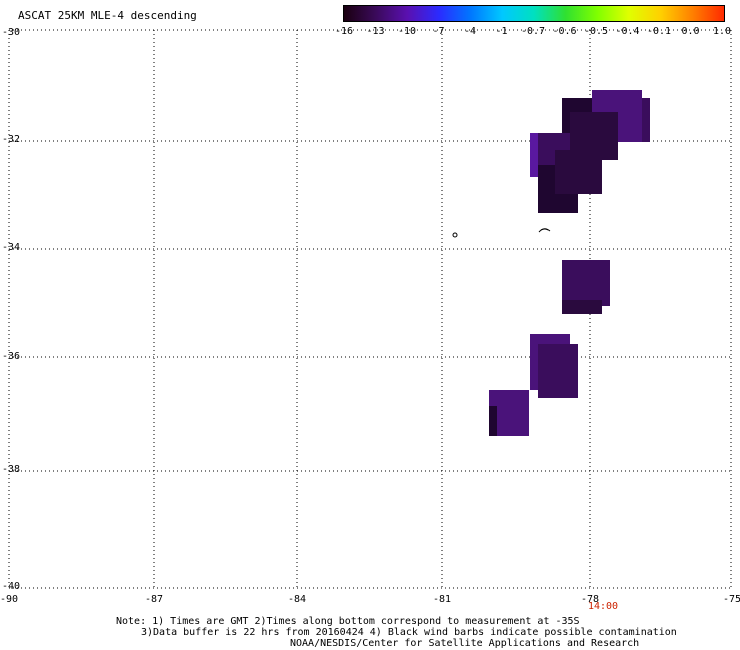 The image size is (740, 650). Describe the element at coordinates (596, 31) in the screenshot. I see `colorbar-tick-label: -0.5` at that location.